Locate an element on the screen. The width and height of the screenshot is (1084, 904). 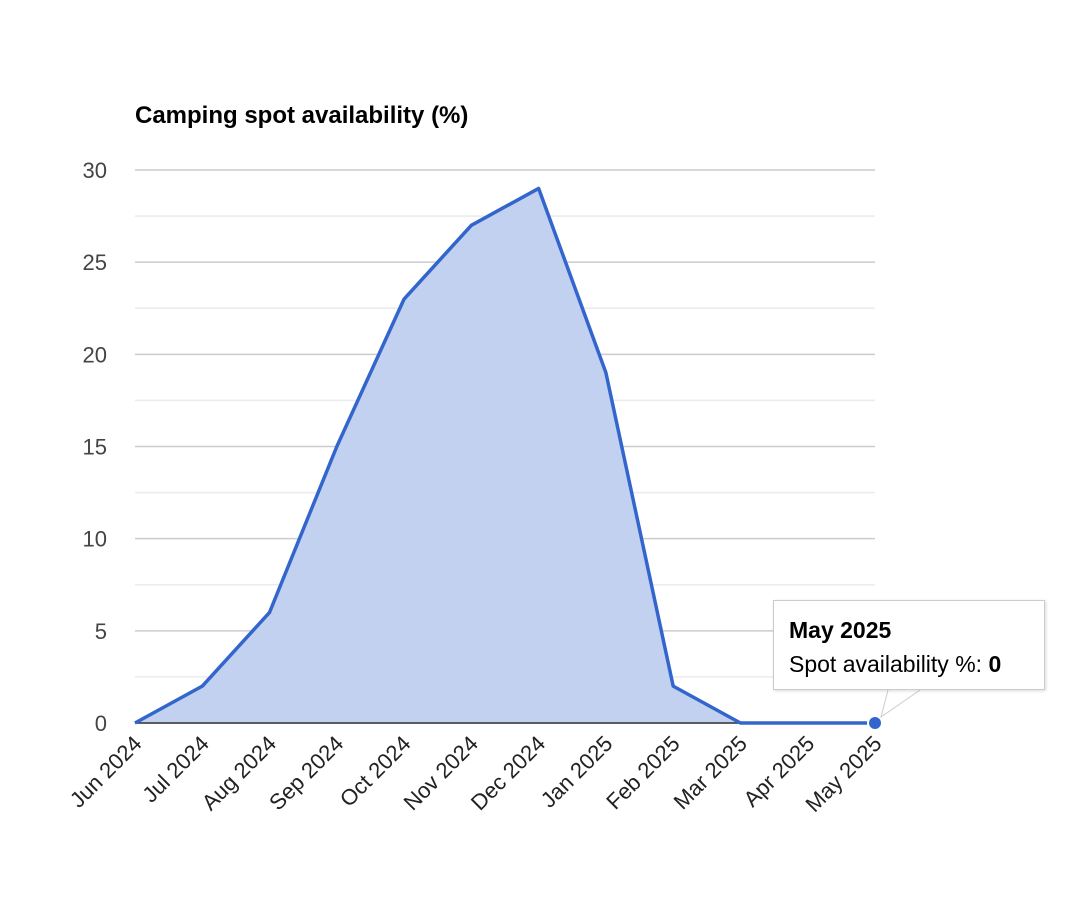
y-tick-label: 15 is located at coordinates (95, 447).